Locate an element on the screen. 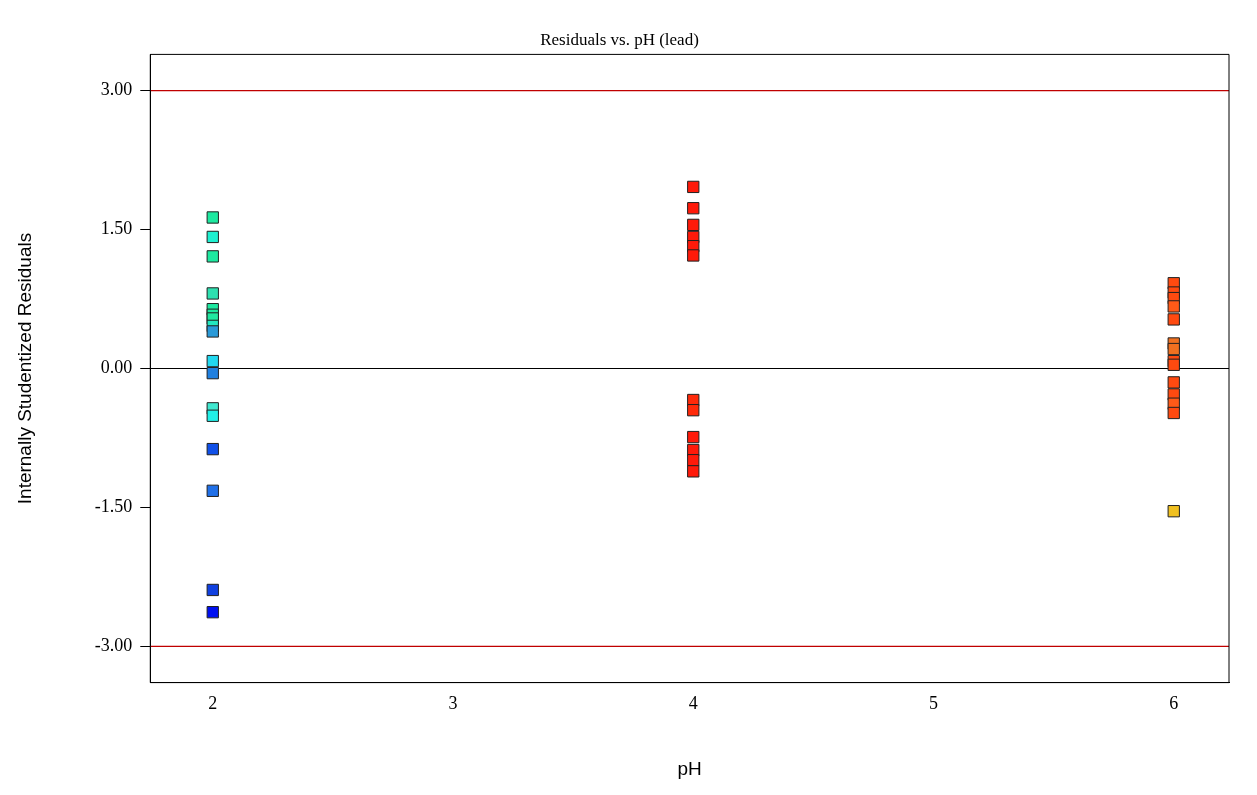 The width and height of the screenshot is (1257, 795). x-tick-label: 5 is located at coordinates (933, 703).